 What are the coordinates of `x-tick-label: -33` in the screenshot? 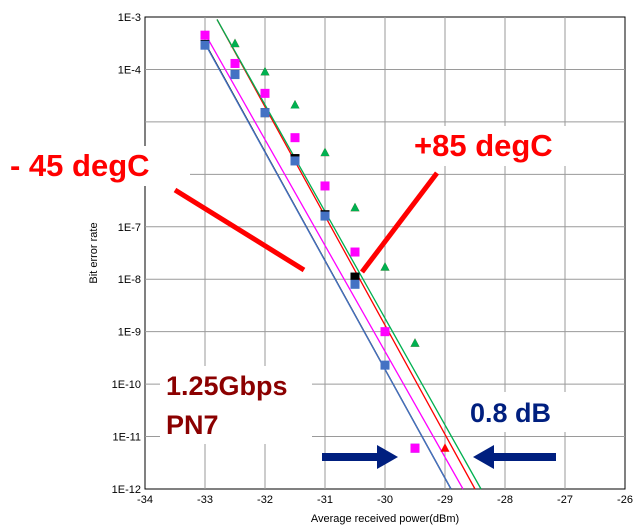 It's located at (205, 500).